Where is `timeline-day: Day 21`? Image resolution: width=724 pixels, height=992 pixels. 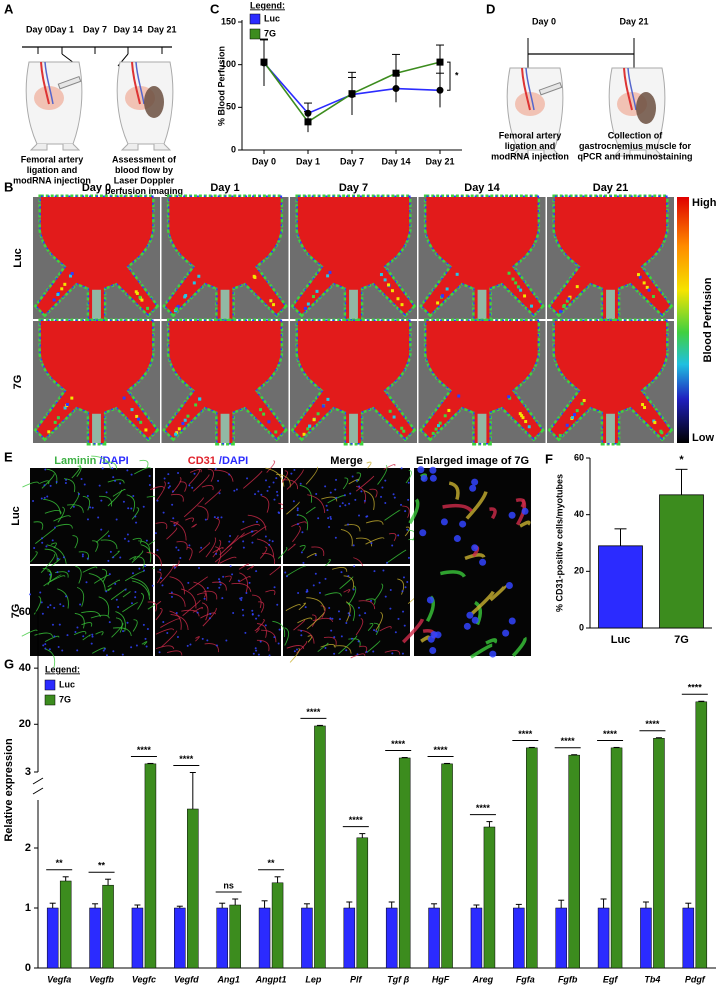
timeline-day: Day 21 is located at coordinates (633, 21).